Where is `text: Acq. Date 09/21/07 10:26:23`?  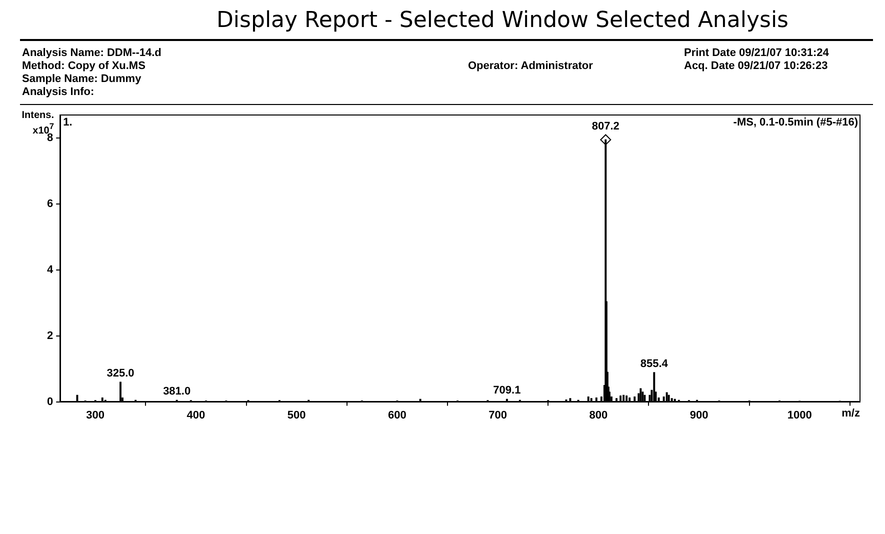
text: Acq. Date 09/21/07 10:26:23 is located at coordinates (756, 66).